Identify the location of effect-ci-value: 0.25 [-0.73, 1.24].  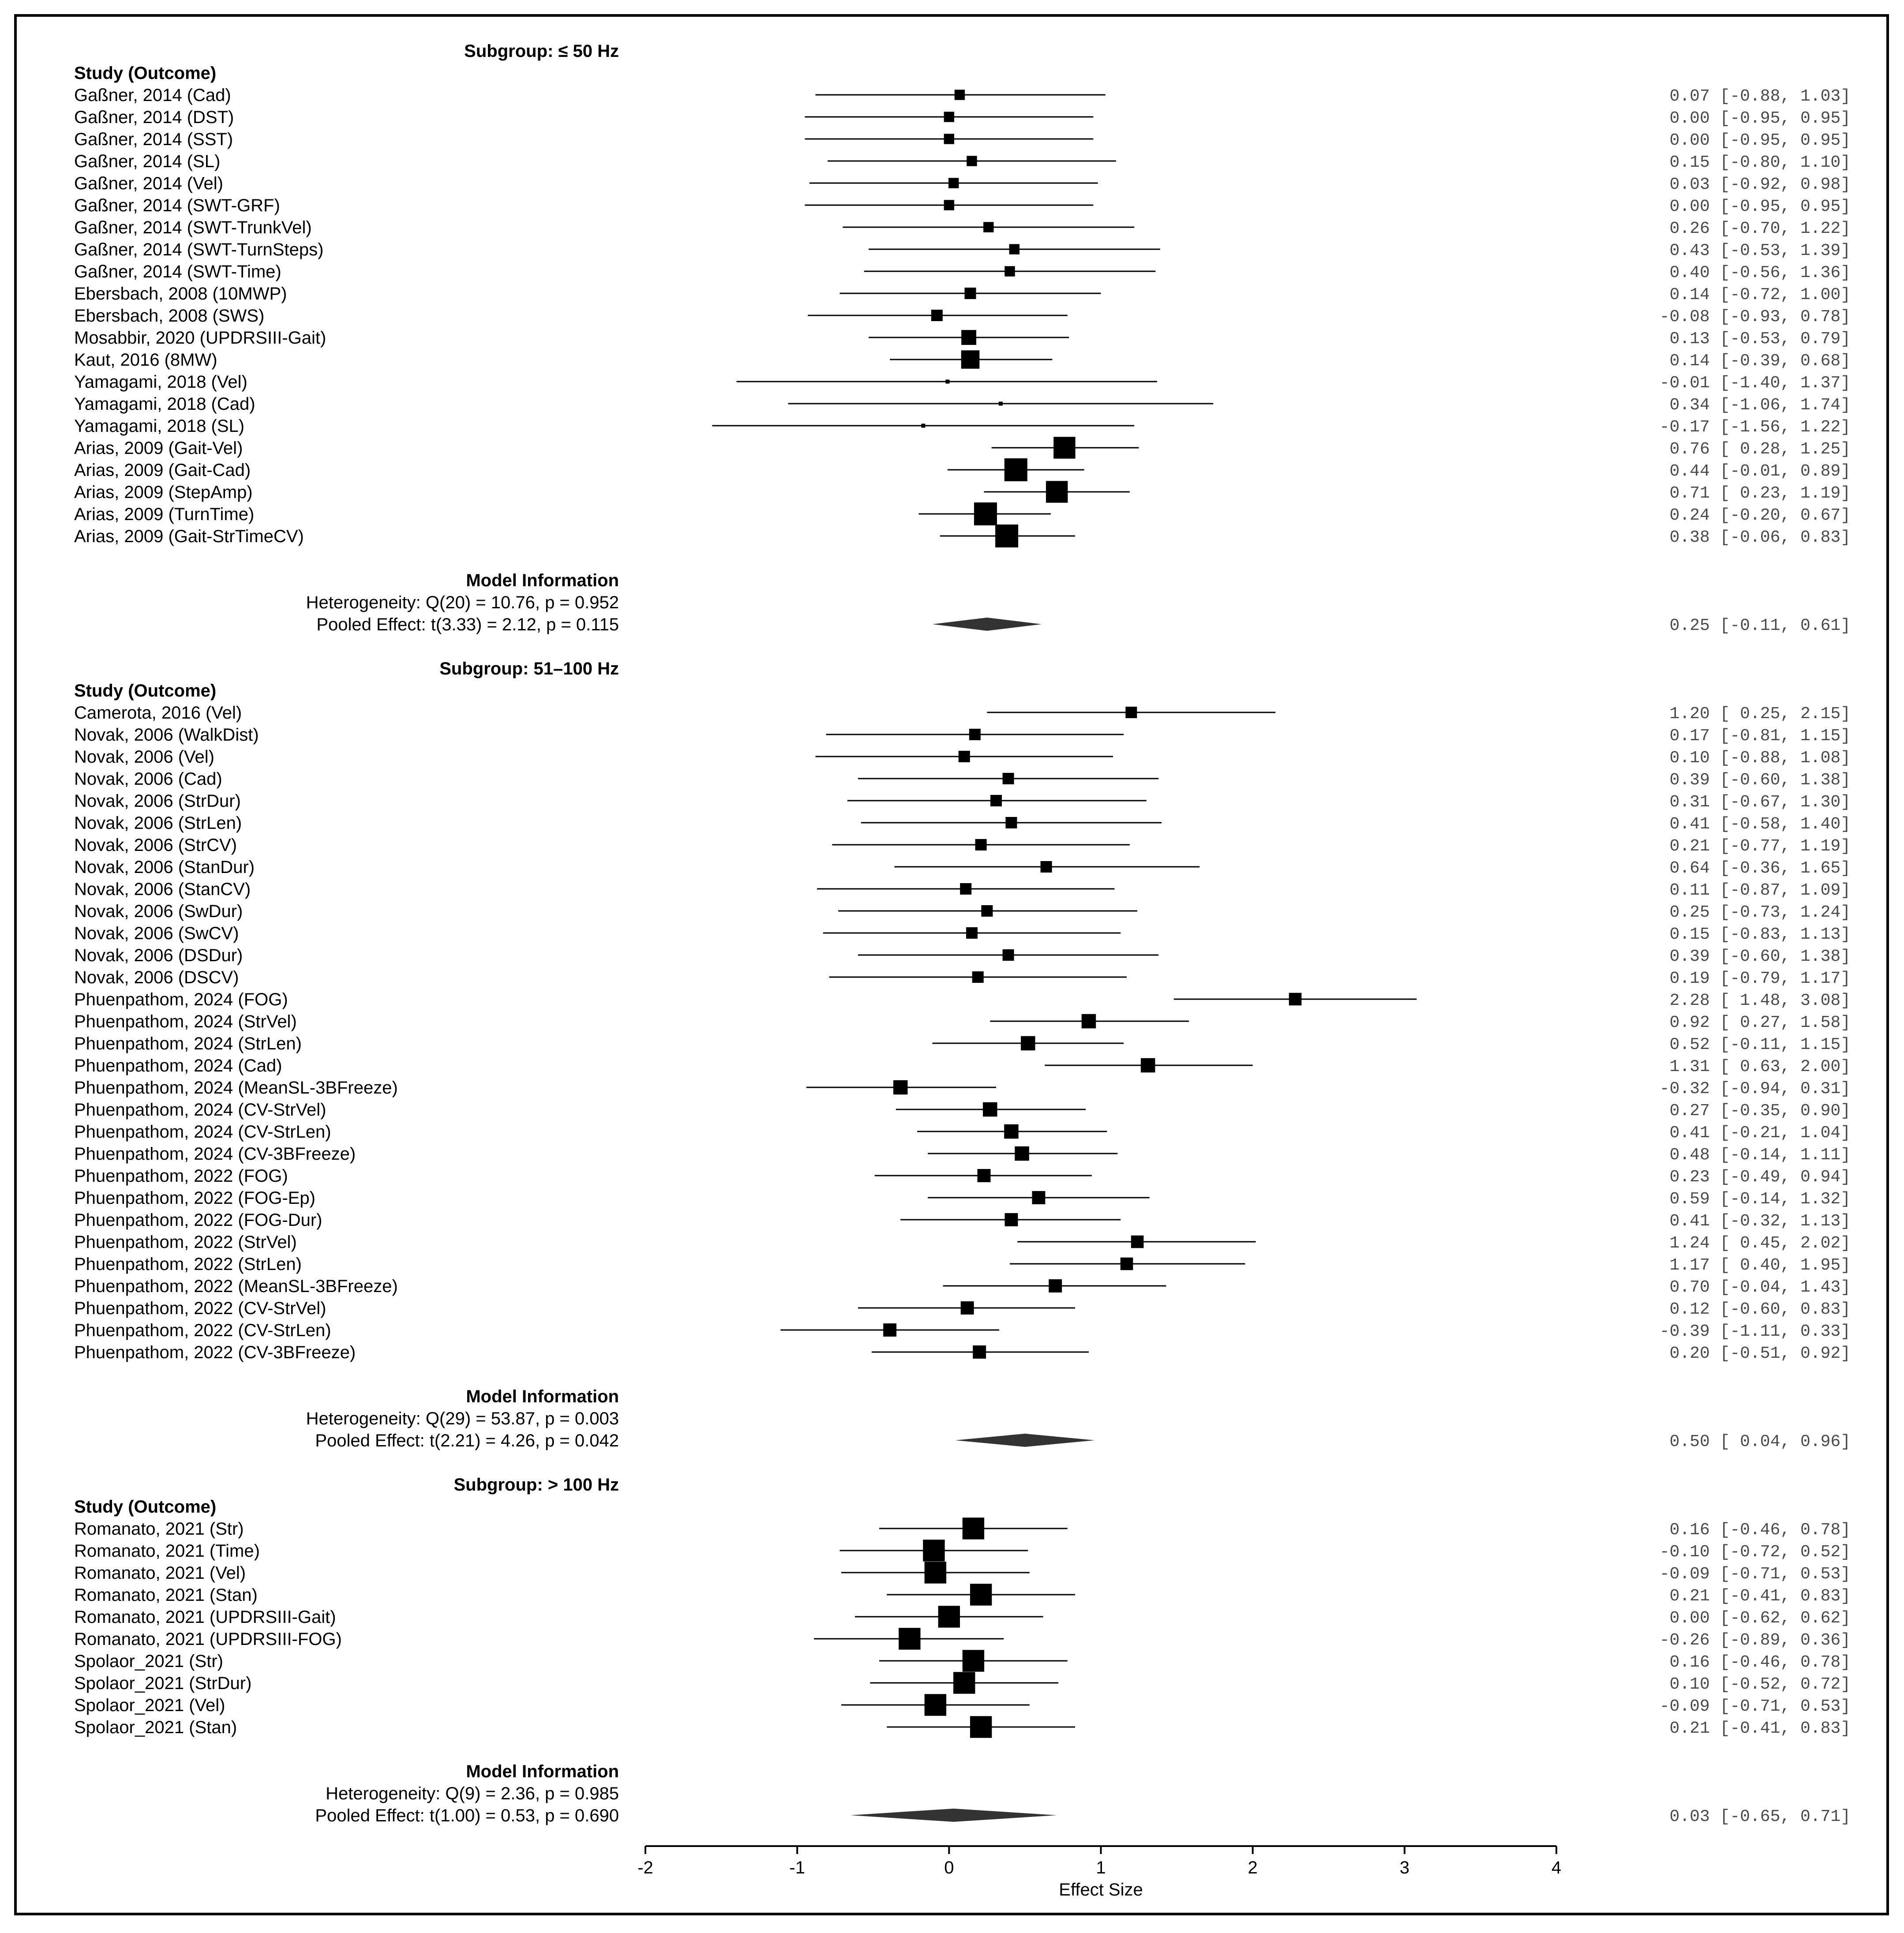
(1760, 913).